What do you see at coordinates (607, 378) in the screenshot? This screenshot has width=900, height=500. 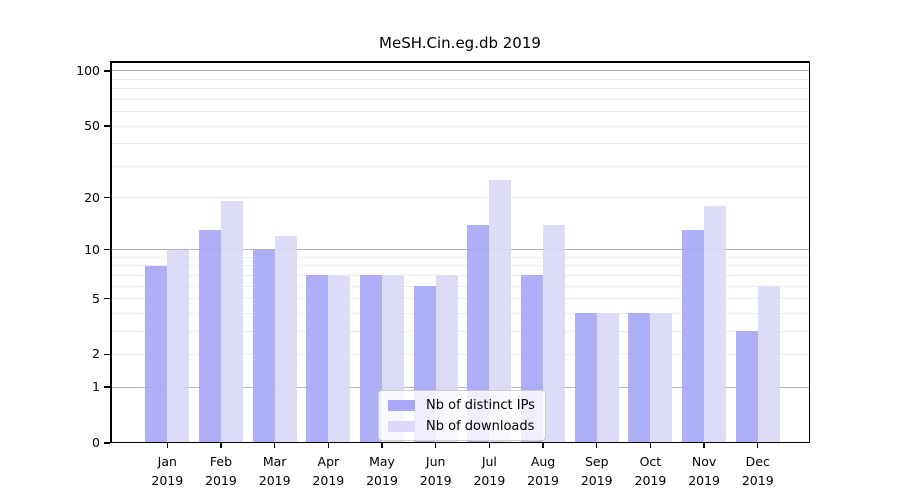 I see `bar-nb-of-downloads-sep` at bounding box center [607, 378].